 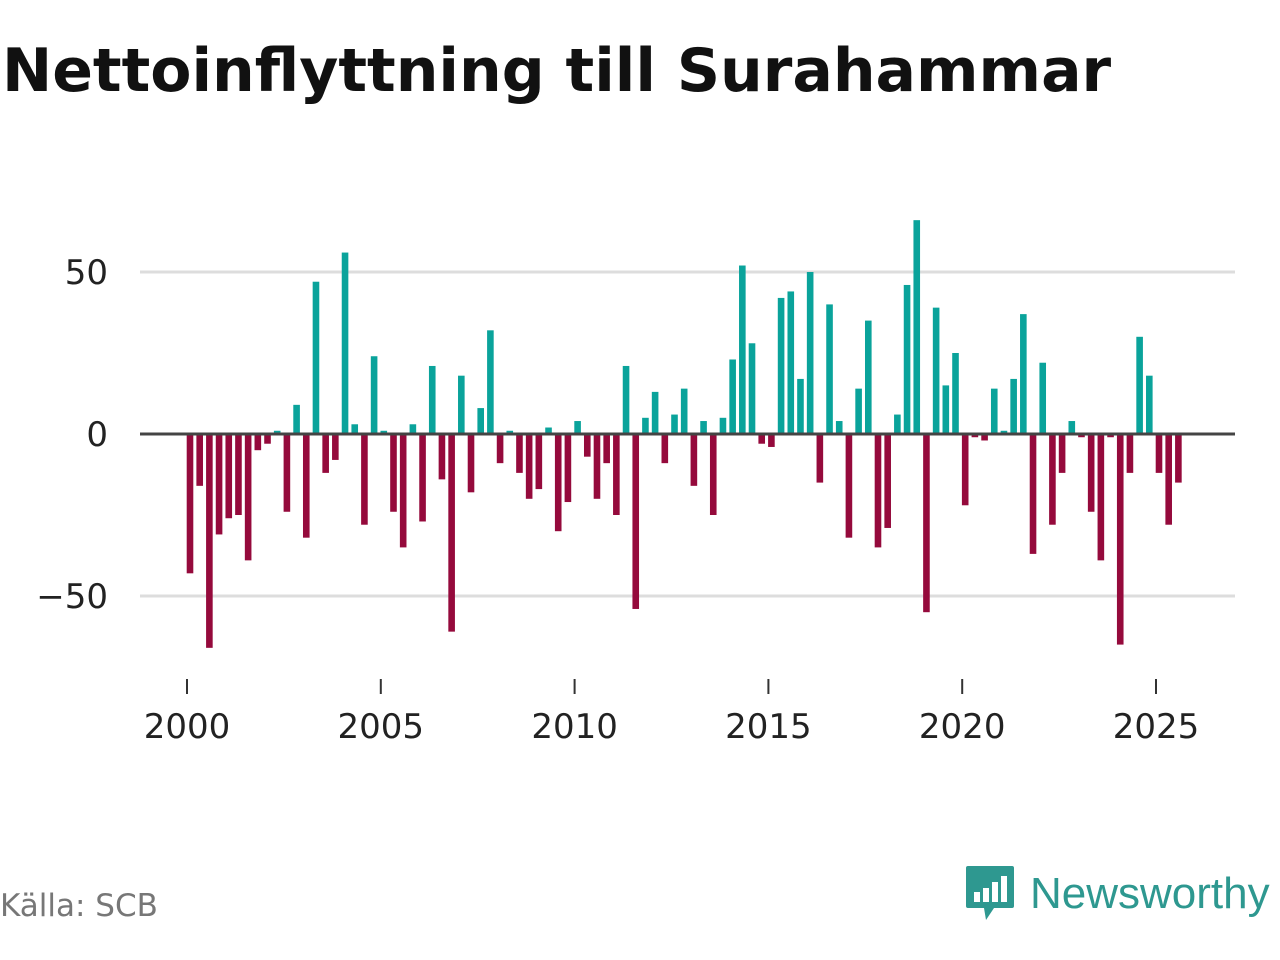 What do you see at coordinates (97, 435) in the screenshot?
I see `y-tick-label: 0` at bounding box center [97, 435].